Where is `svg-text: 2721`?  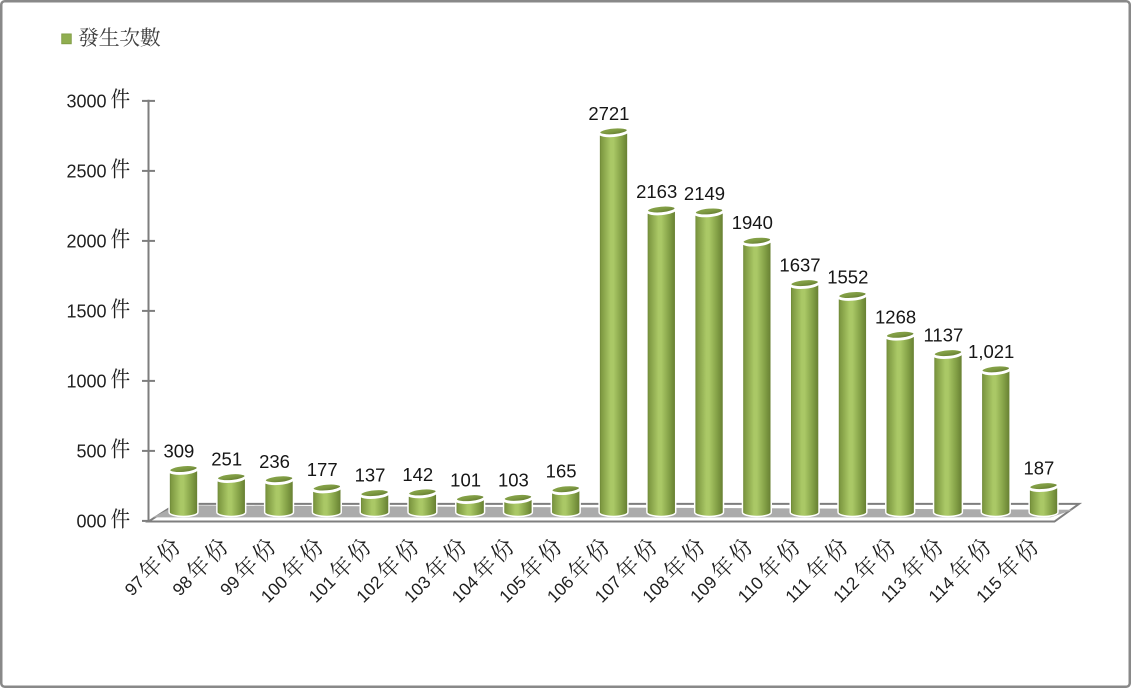
svg-text: 2721 is located at coordinates (608, 113).